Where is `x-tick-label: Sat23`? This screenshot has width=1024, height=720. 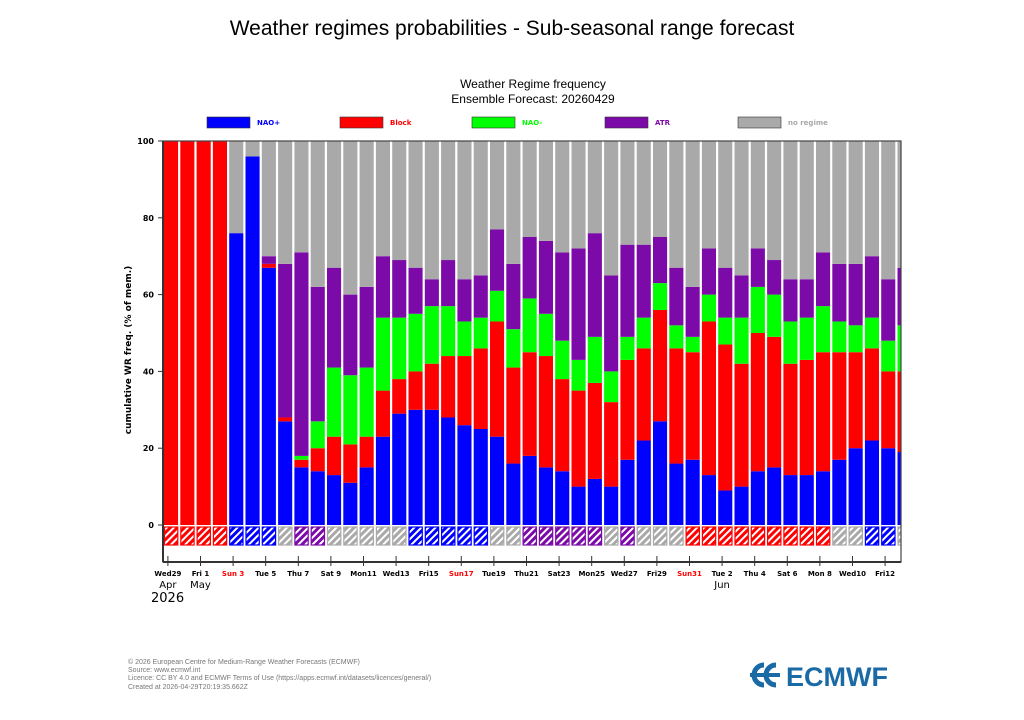
x-tick-label: Sat23 is located at coordinates (559, 574).